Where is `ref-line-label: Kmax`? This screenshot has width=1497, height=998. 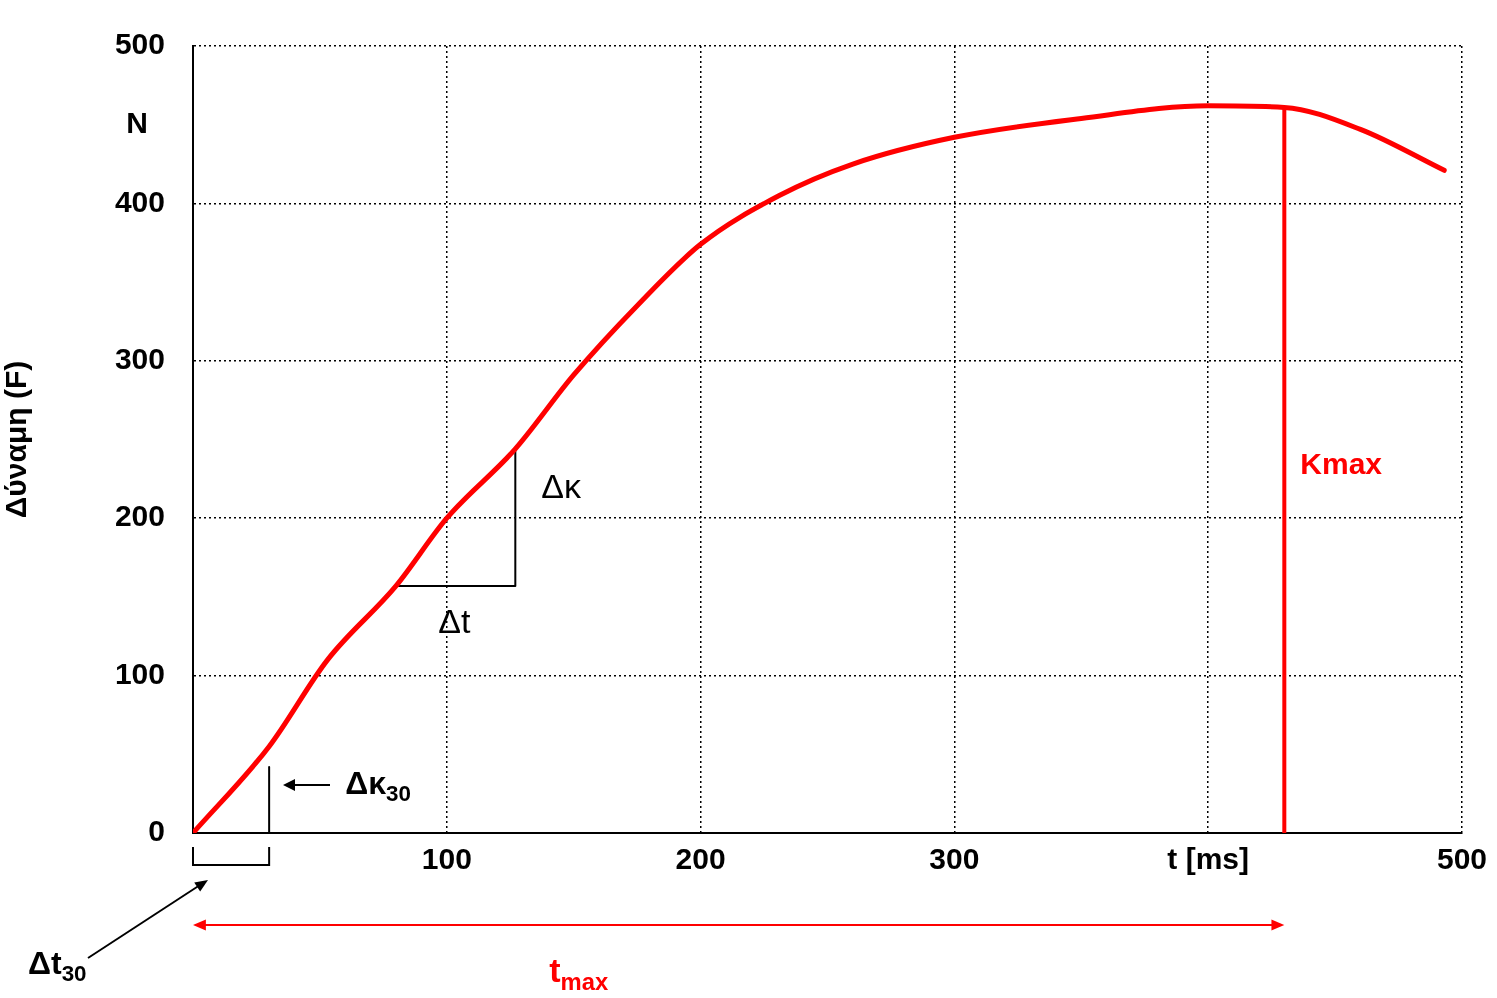
ref-line-label: Kmax is located at coordinates (1341, 464).